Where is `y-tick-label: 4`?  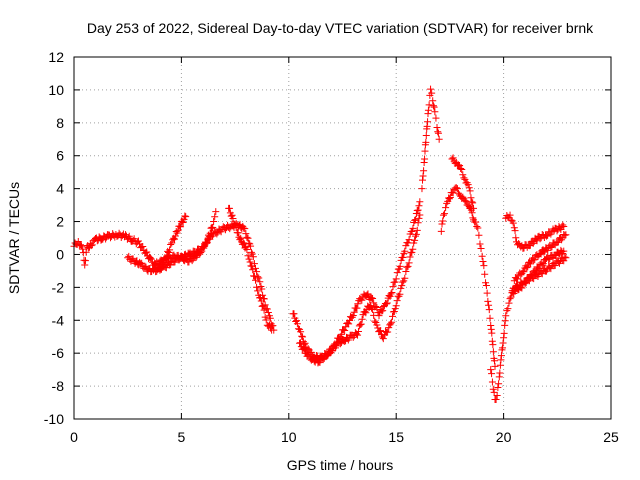
y-tick-label: 4 is located at coordinates (60, 189).